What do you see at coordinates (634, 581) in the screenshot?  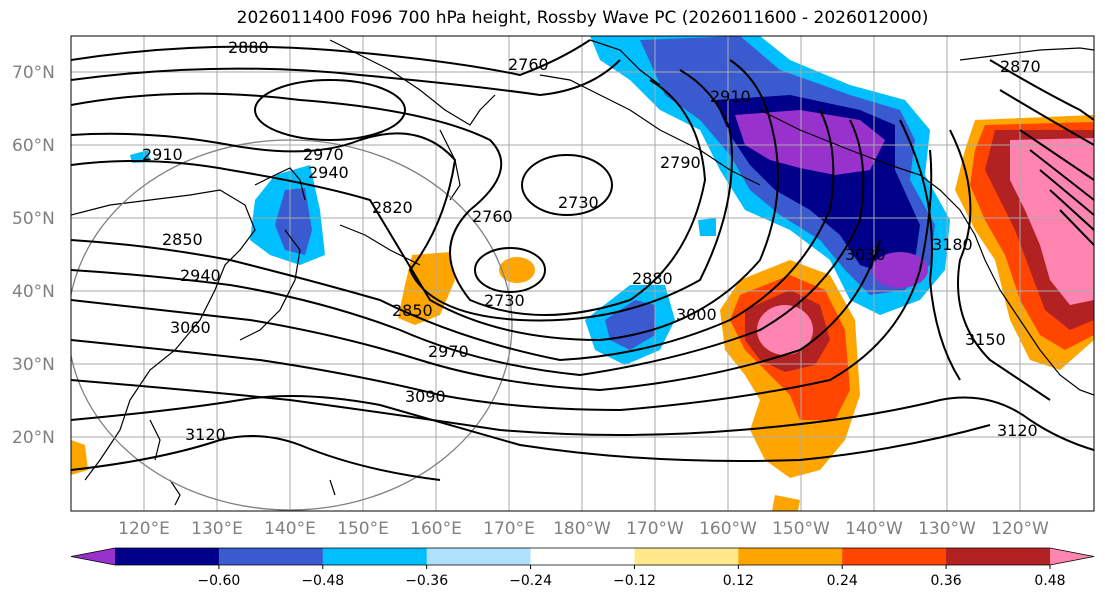 I see `colorbar-tick-label: −0.12` at bounding box center [634, 581].